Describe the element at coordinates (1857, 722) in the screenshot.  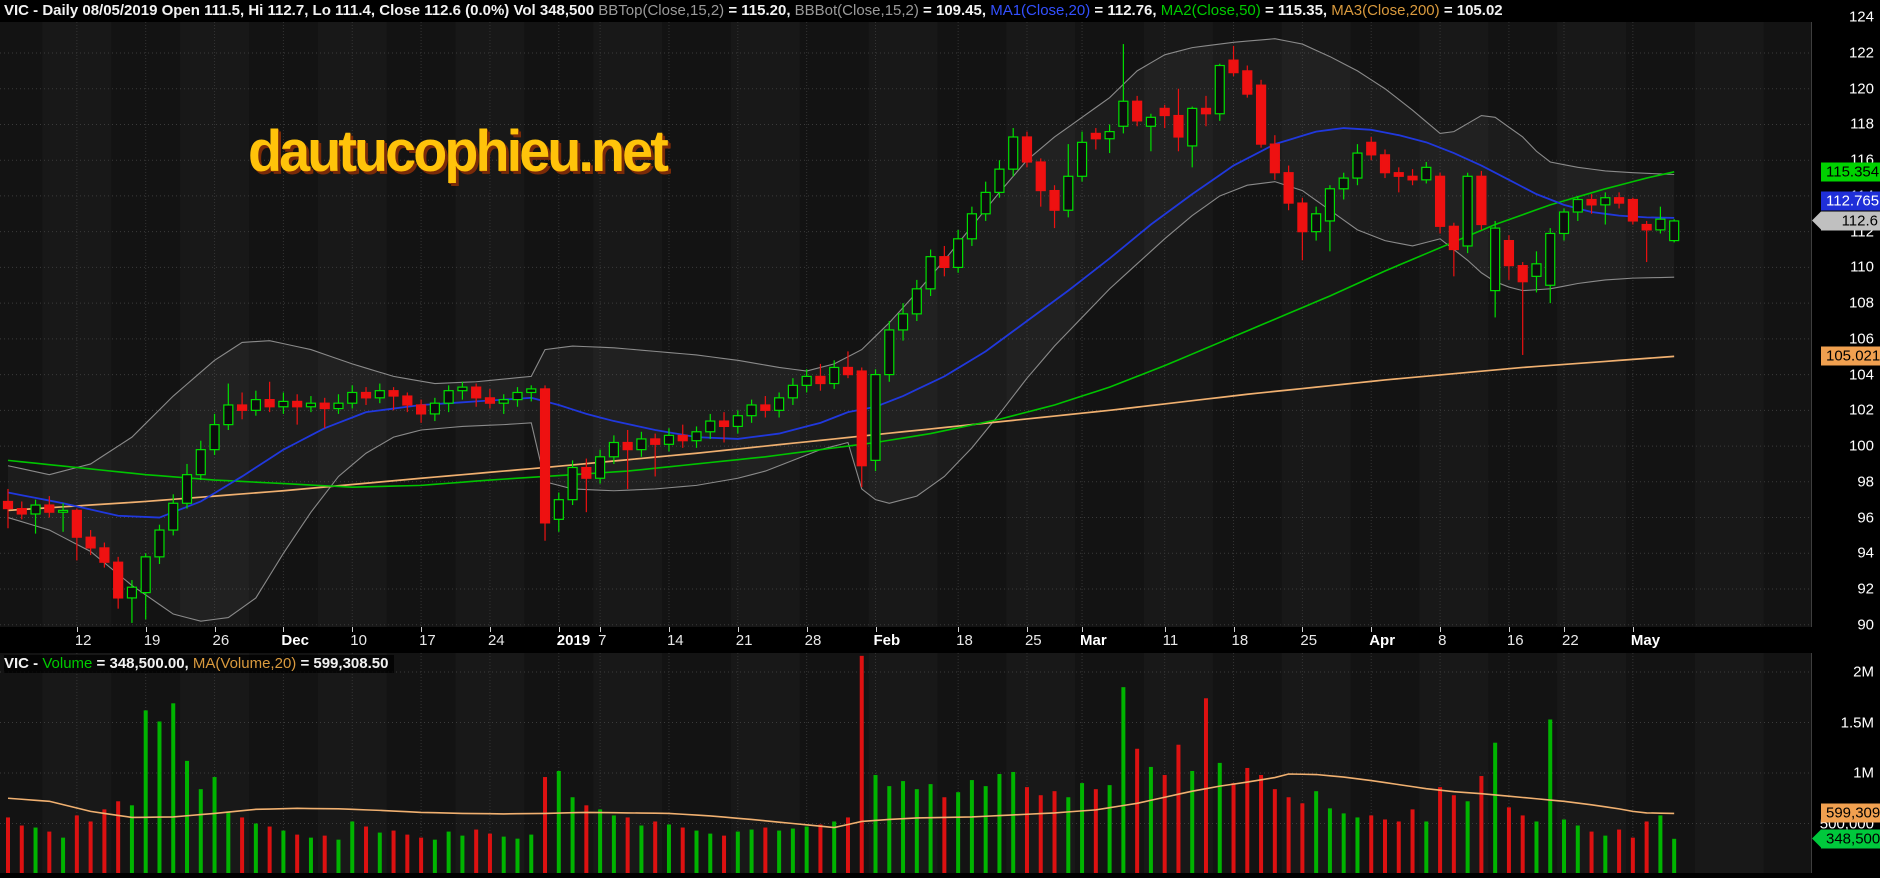
I see `volume-axis-label: 1.5M` at that location.